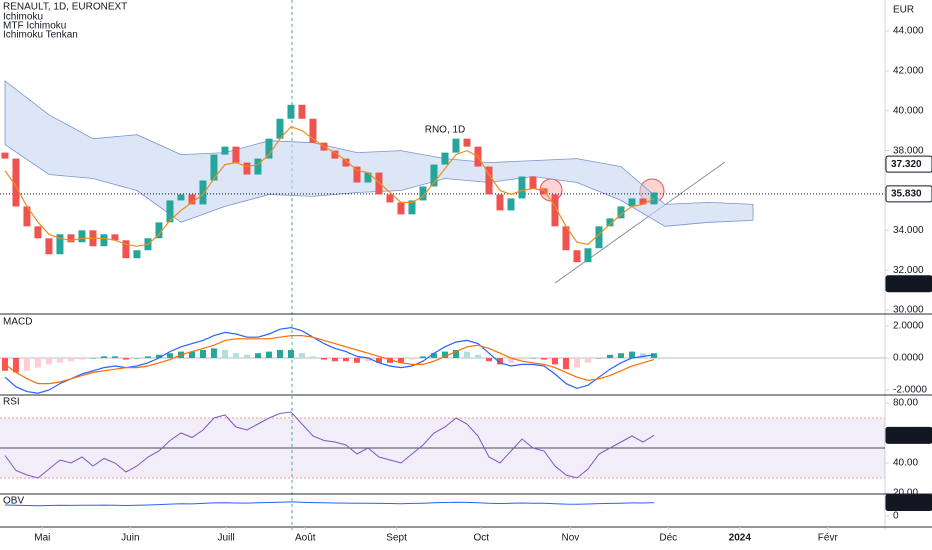  What do you see at coordinates (908, 326) in the screenshot?
I see `y-tick-label: 2.0000` at bounding box center [908, 326].